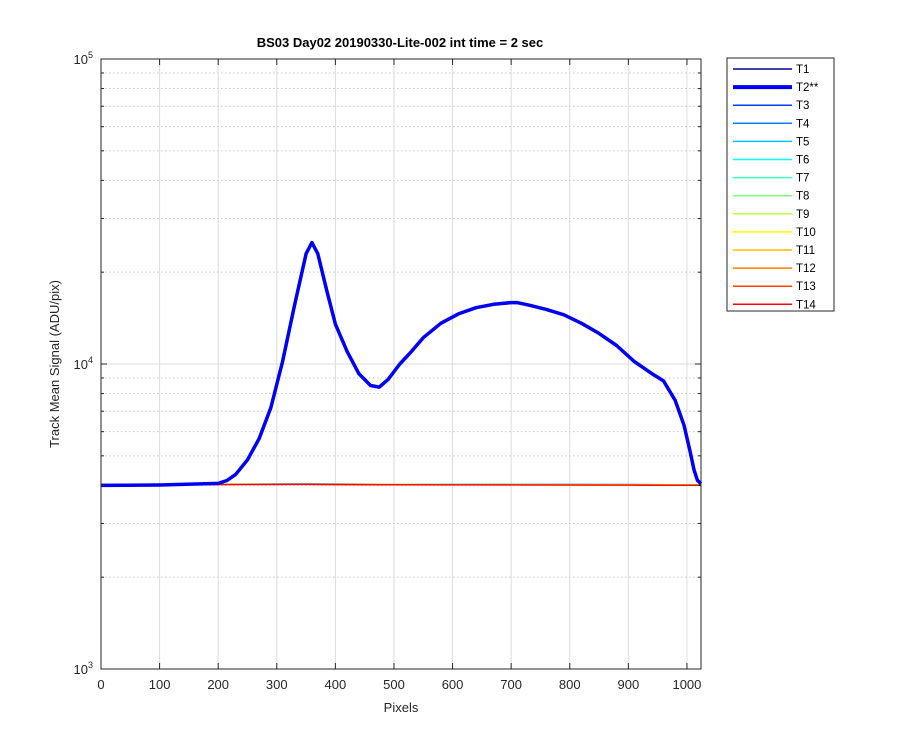 The width and height of the screenshot is (900, 750). What do you see at coordinates (802, 197) in the screenshot?
I see `legend-entry: T8` at bounding box center [802, 197].